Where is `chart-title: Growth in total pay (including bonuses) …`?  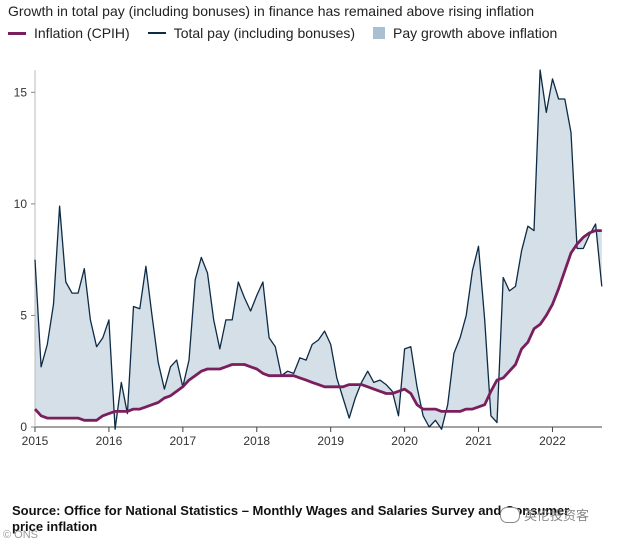 chart-title: Growth in total pay (including bonuses) … is located at coordinates (271, 11).